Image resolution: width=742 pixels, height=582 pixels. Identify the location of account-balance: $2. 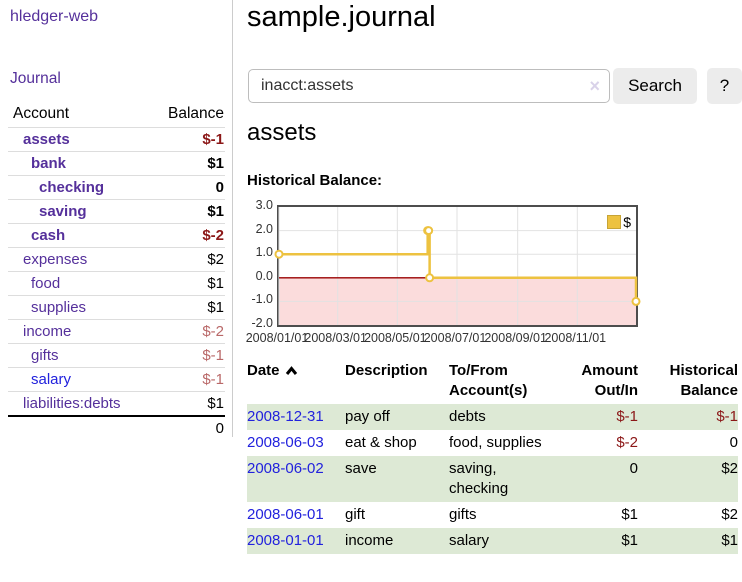
(188, 259).